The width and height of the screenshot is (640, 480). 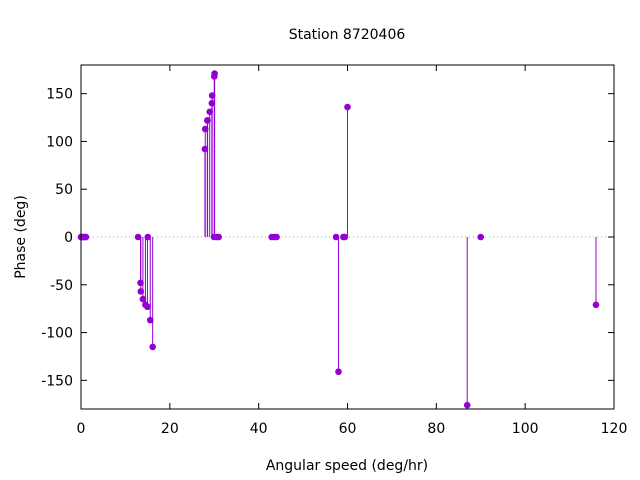 What do you see at coordinates (436, 429) in the screenshot?
I see `x-tick-label: 80` at bounding box center [436, 429].